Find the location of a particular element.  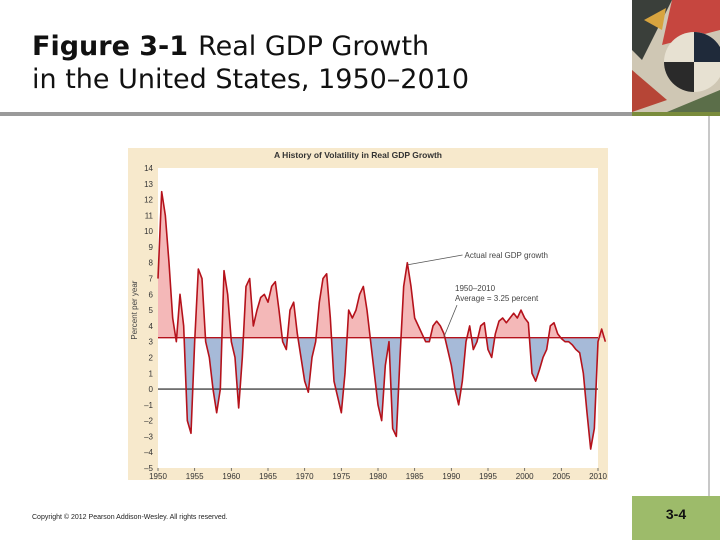

annotation-average-value: Average = 3.25 percent is located at coordinates (497, 298).